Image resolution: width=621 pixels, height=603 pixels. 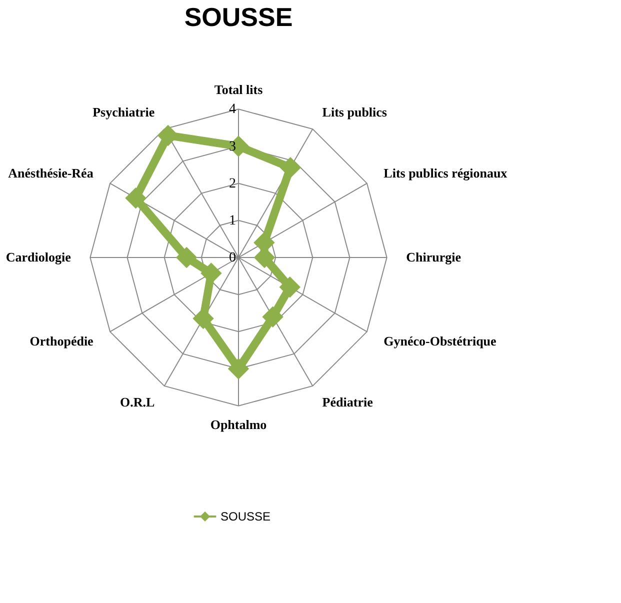 I want to click on y-tick-label: 0, so click(x=232, y=258).